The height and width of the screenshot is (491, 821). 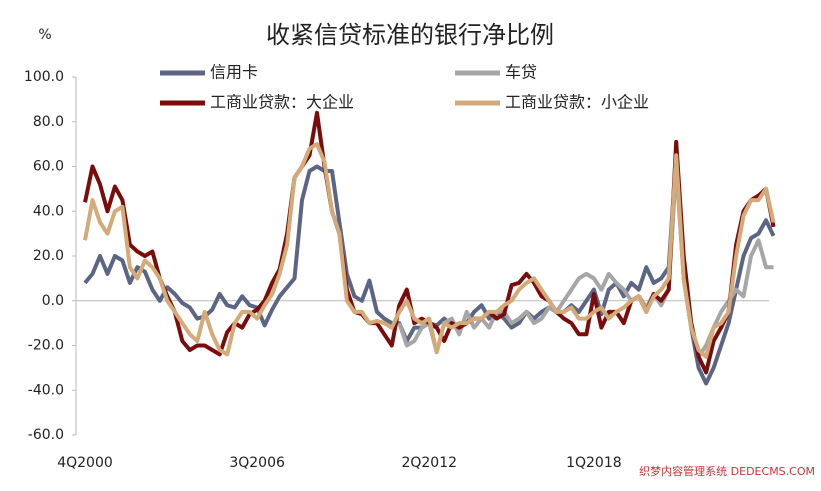 What do you see at coordinates (282, 102) in the screenshot?
I see `legend-label: 工商业贷款：大企业` at bounding box center [282, 102].